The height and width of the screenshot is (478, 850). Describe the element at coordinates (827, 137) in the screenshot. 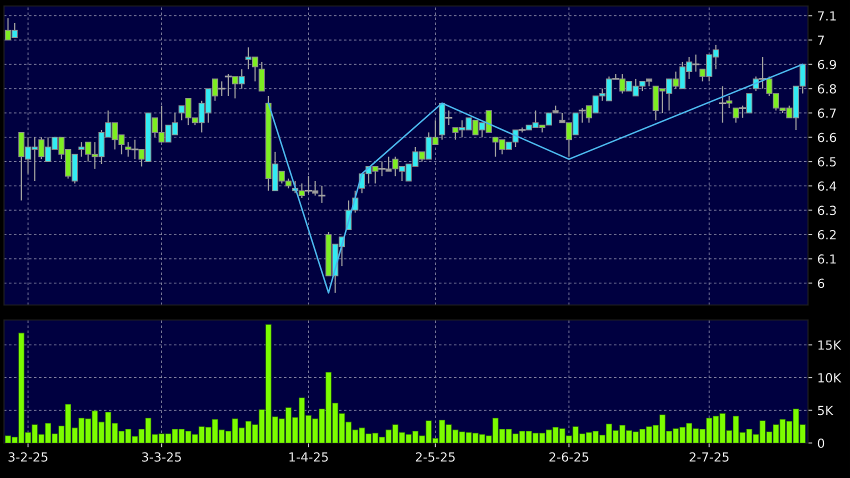

I see `y-tick-label: 6.6` at that location.